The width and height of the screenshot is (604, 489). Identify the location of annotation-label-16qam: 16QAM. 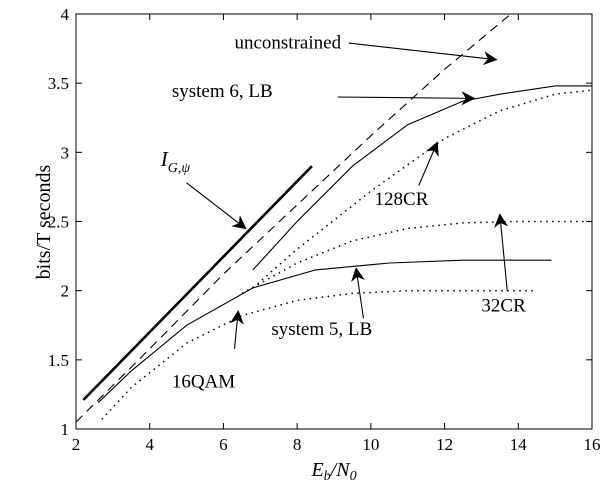
(203, 382).